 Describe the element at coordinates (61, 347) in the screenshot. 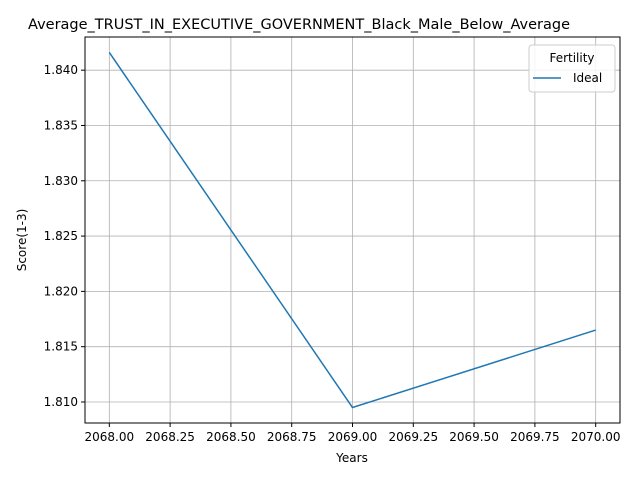

I see `y-tick-label: 1.815` at that location.